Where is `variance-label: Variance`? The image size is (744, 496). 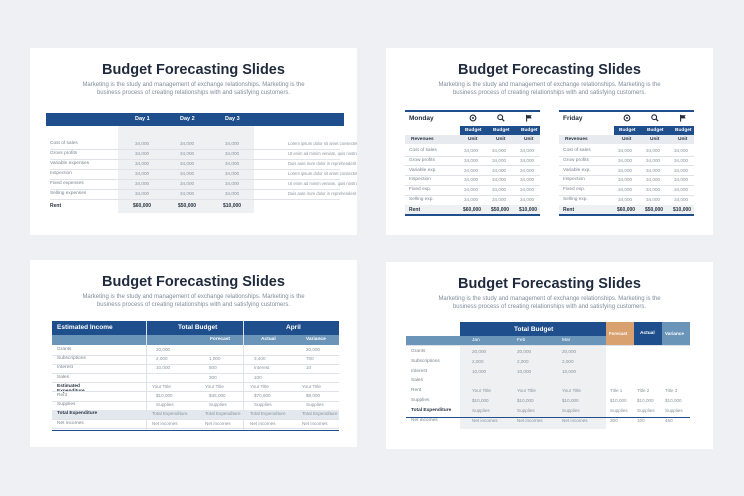
variance-label: Variance is located at coordinates (674, 333).